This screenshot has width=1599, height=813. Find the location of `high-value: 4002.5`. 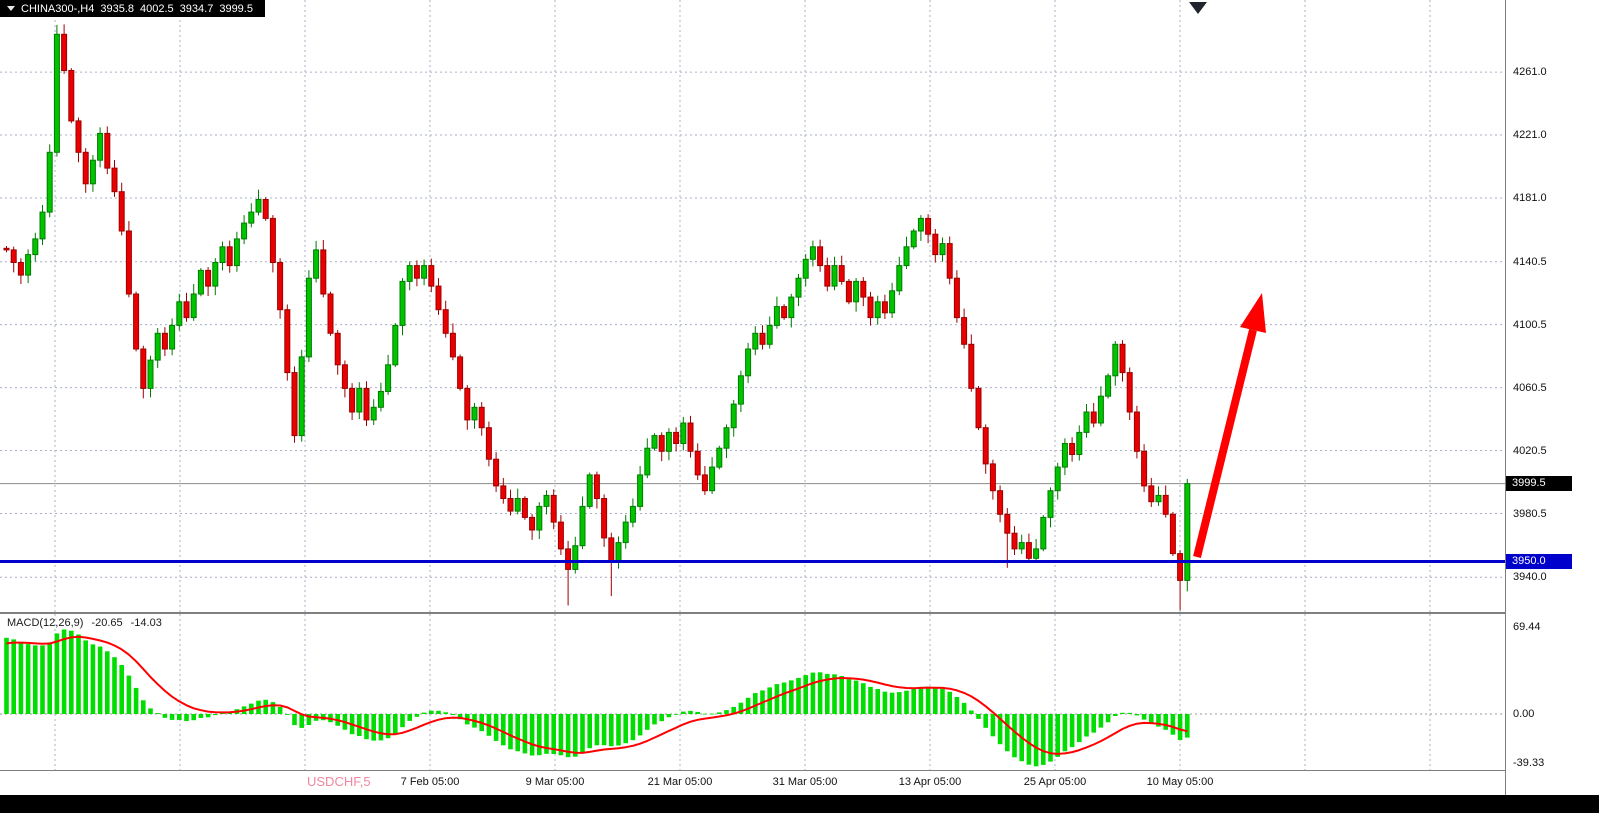

high-value: 4002.5 is located at coordinates (157, 8).